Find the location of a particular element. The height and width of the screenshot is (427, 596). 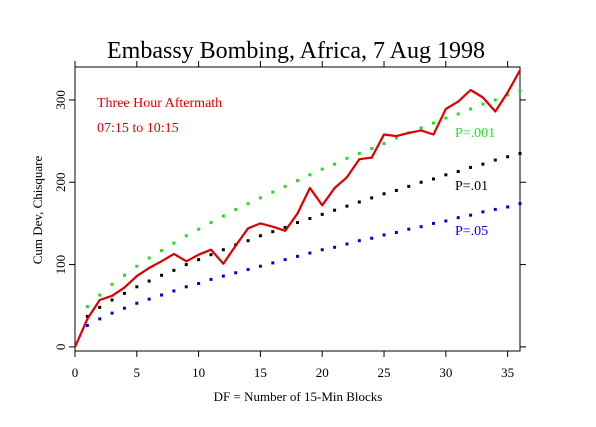

x-tick-label: 25 is located at coordinates (384, 372).